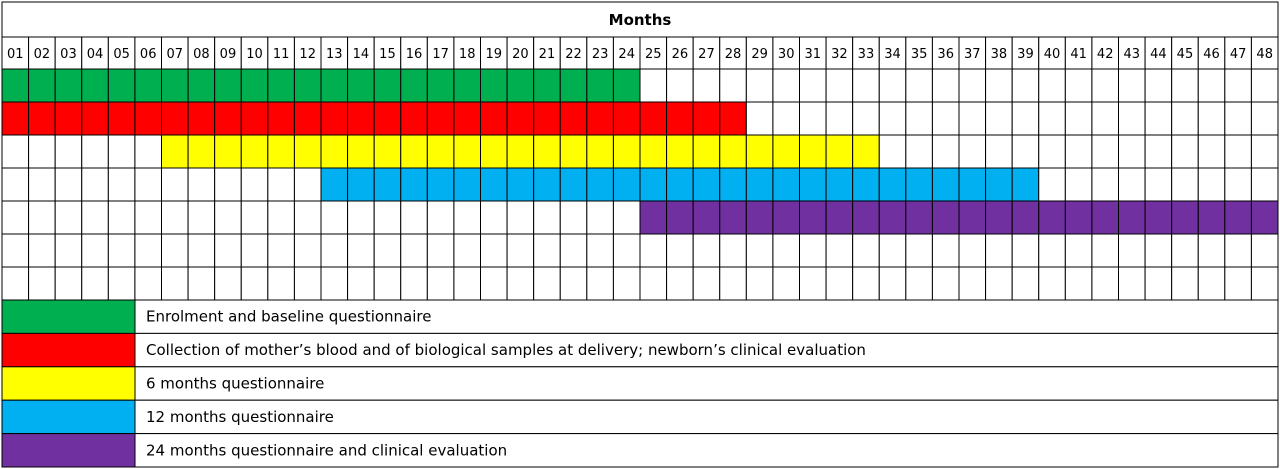 The height and width of the screenshot is (469, 1280). Describe the element at coordinates (813, 54) in the screenshot. I see `month-label: 31` at that location.